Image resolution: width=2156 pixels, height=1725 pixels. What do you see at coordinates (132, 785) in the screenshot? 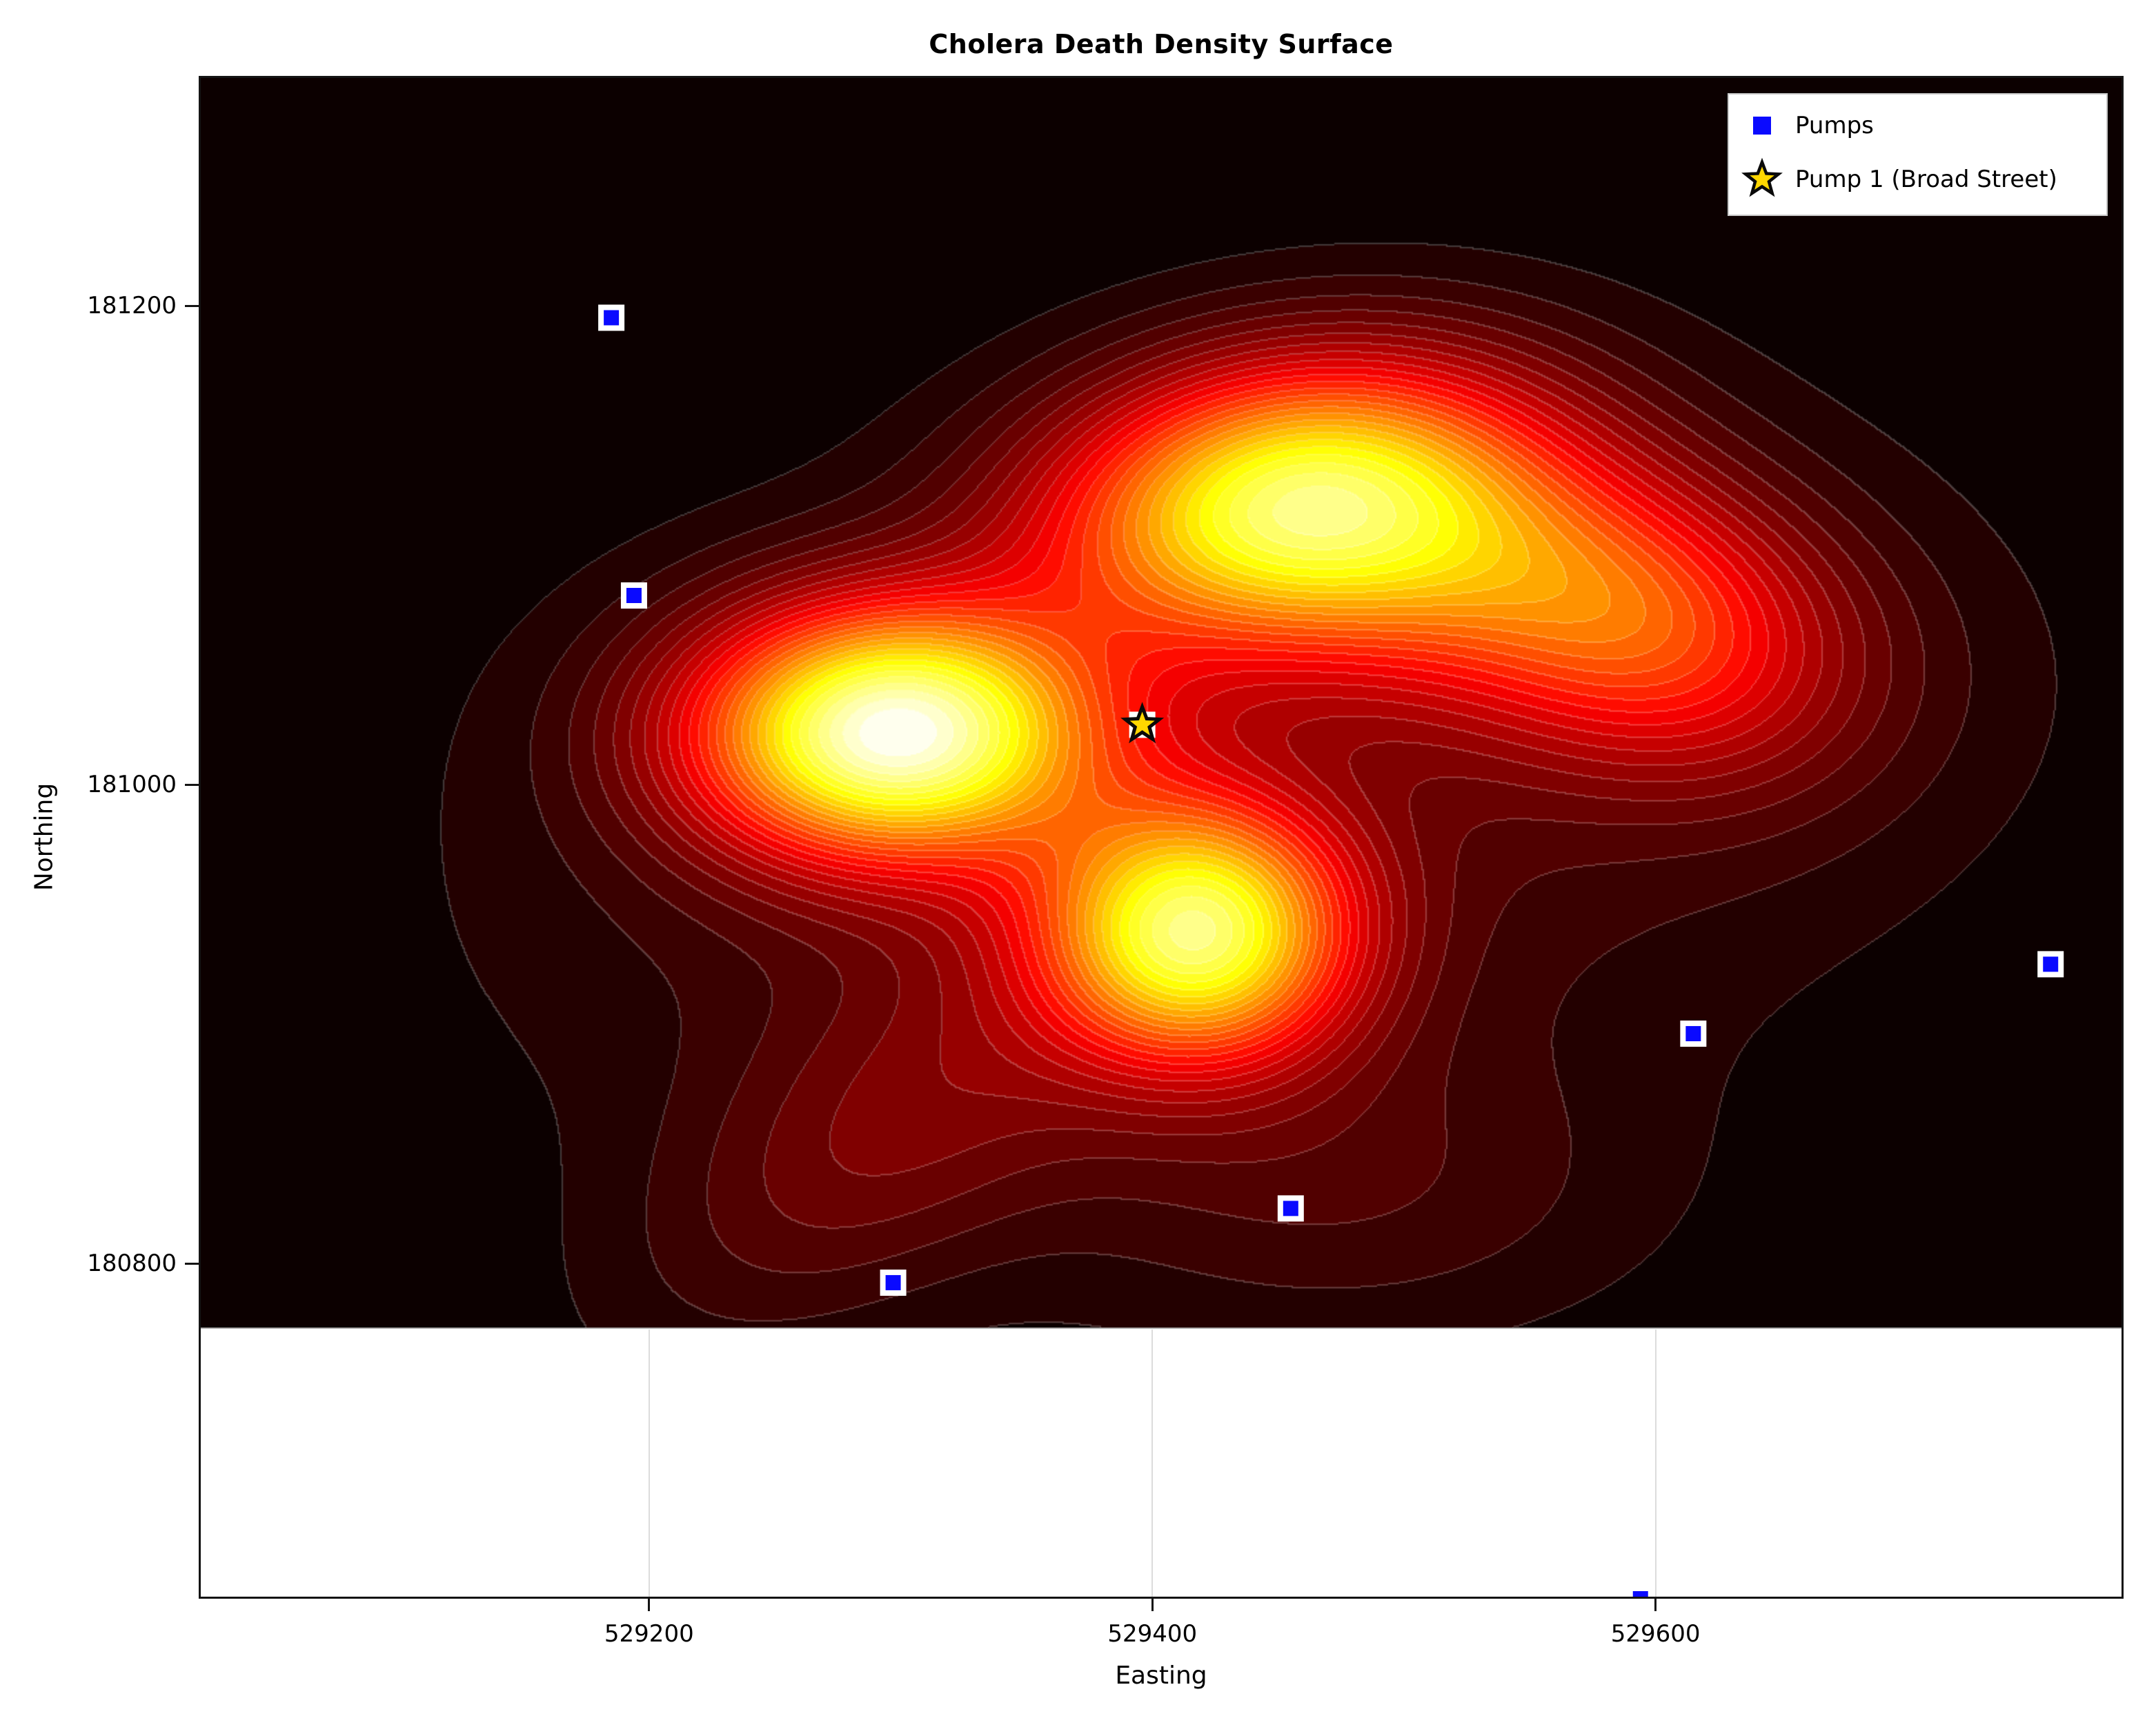
I see `y-tick-label-181000: 181000` at bounding box center [132, 785].